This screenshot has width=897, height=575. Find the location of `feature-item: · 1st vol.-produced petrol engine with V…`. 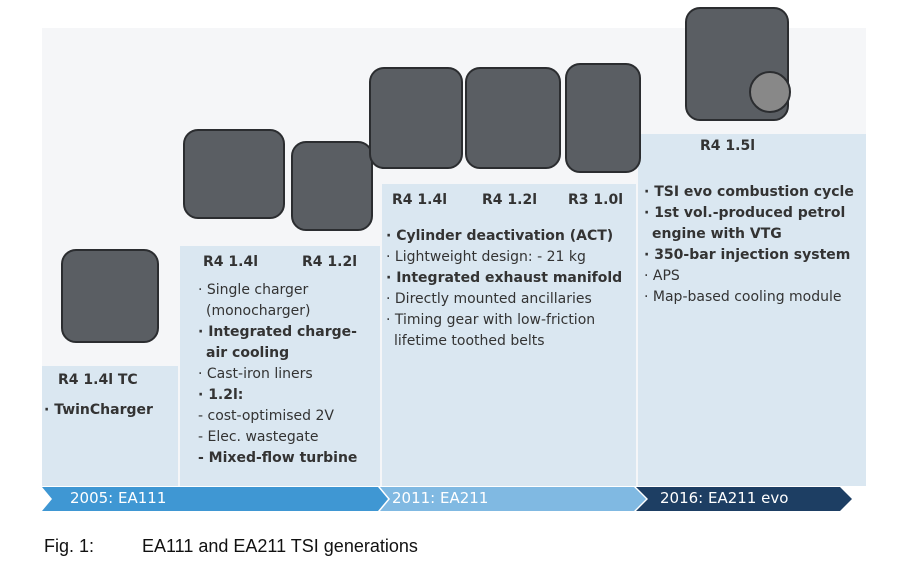

feature-item: · 1st vol.-produced petrol engine with V… is located at coordinates (745, 223).